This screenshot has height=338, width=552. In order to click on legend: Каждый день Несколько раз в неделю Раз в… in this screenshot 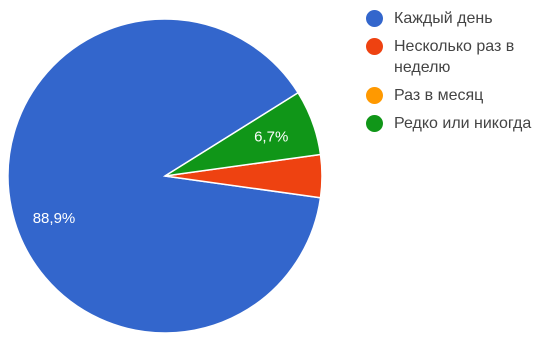, I will do `click(459, 74)`.